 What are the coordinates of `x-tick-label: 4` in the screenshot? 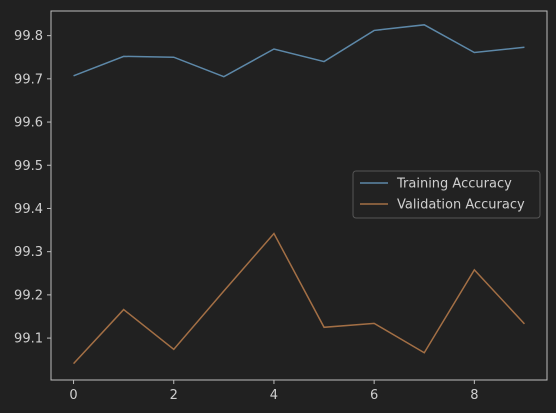 It's located at (274, 395).